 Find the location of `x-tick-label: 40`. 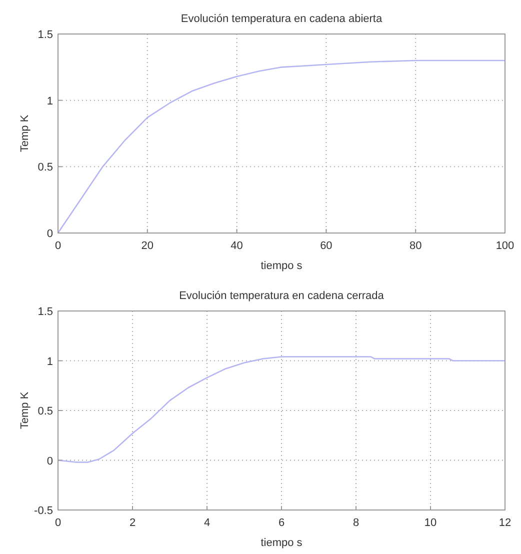

x-tick-label: 40 is located at coordinates (236, 246).